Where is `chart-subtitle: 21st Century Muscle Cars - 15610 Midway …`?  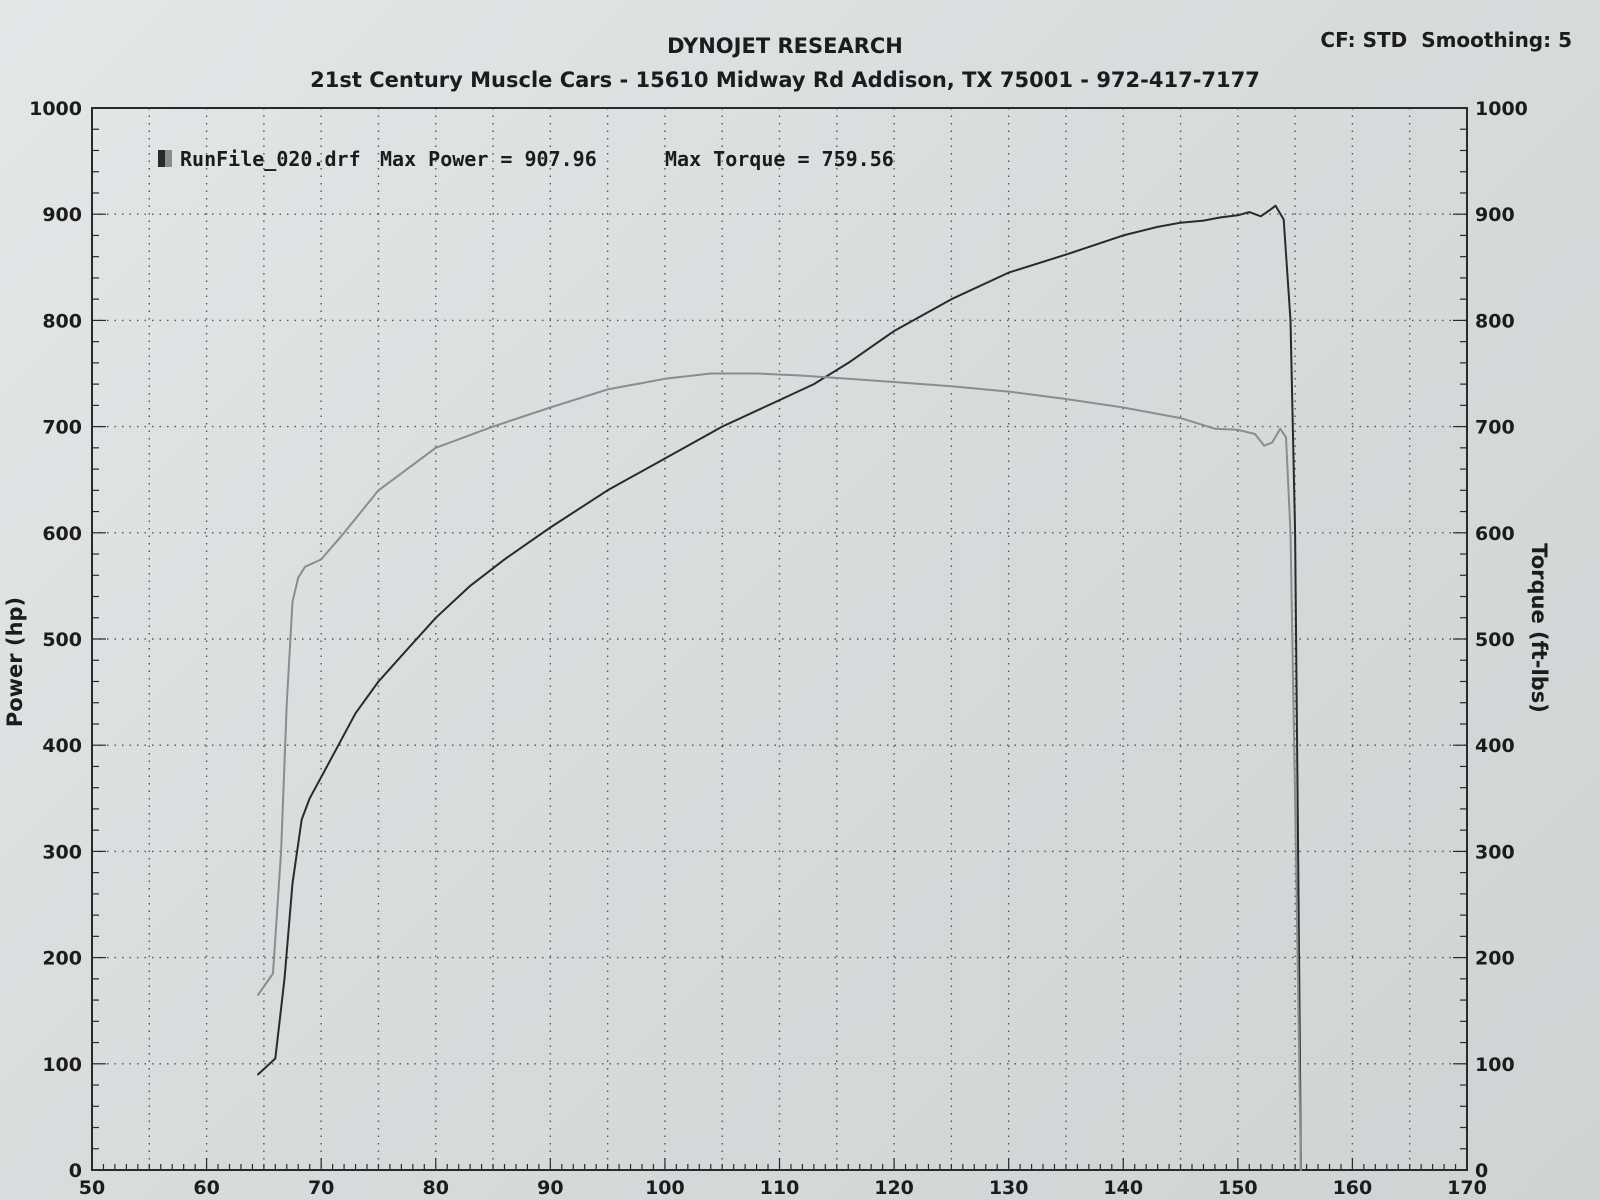
chart-subtitle: 21st Century Muscle Cars - 15610 Midway … is located at coordinates (785, 80).